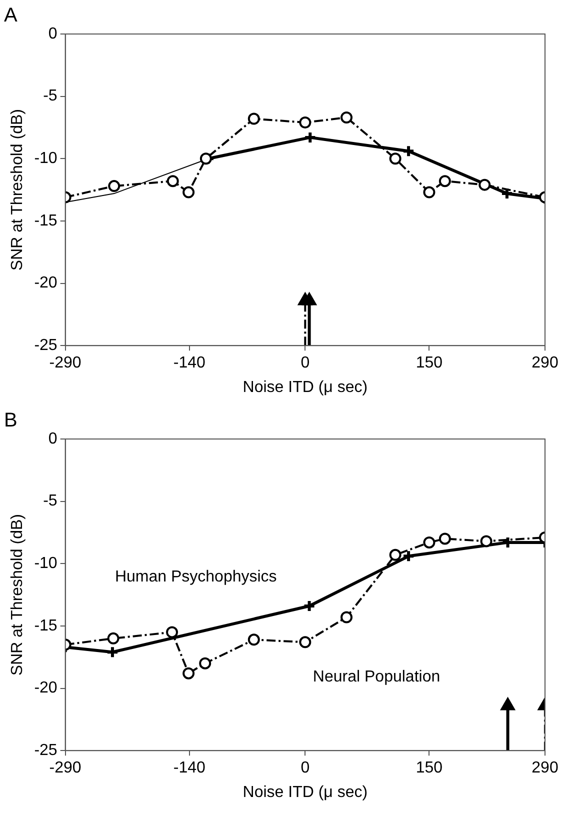 The width and height of the screenshot is (563, 815). Describe the element at coordinates (11, 421) in the screenshot. I see `chart-title: B` at that location.